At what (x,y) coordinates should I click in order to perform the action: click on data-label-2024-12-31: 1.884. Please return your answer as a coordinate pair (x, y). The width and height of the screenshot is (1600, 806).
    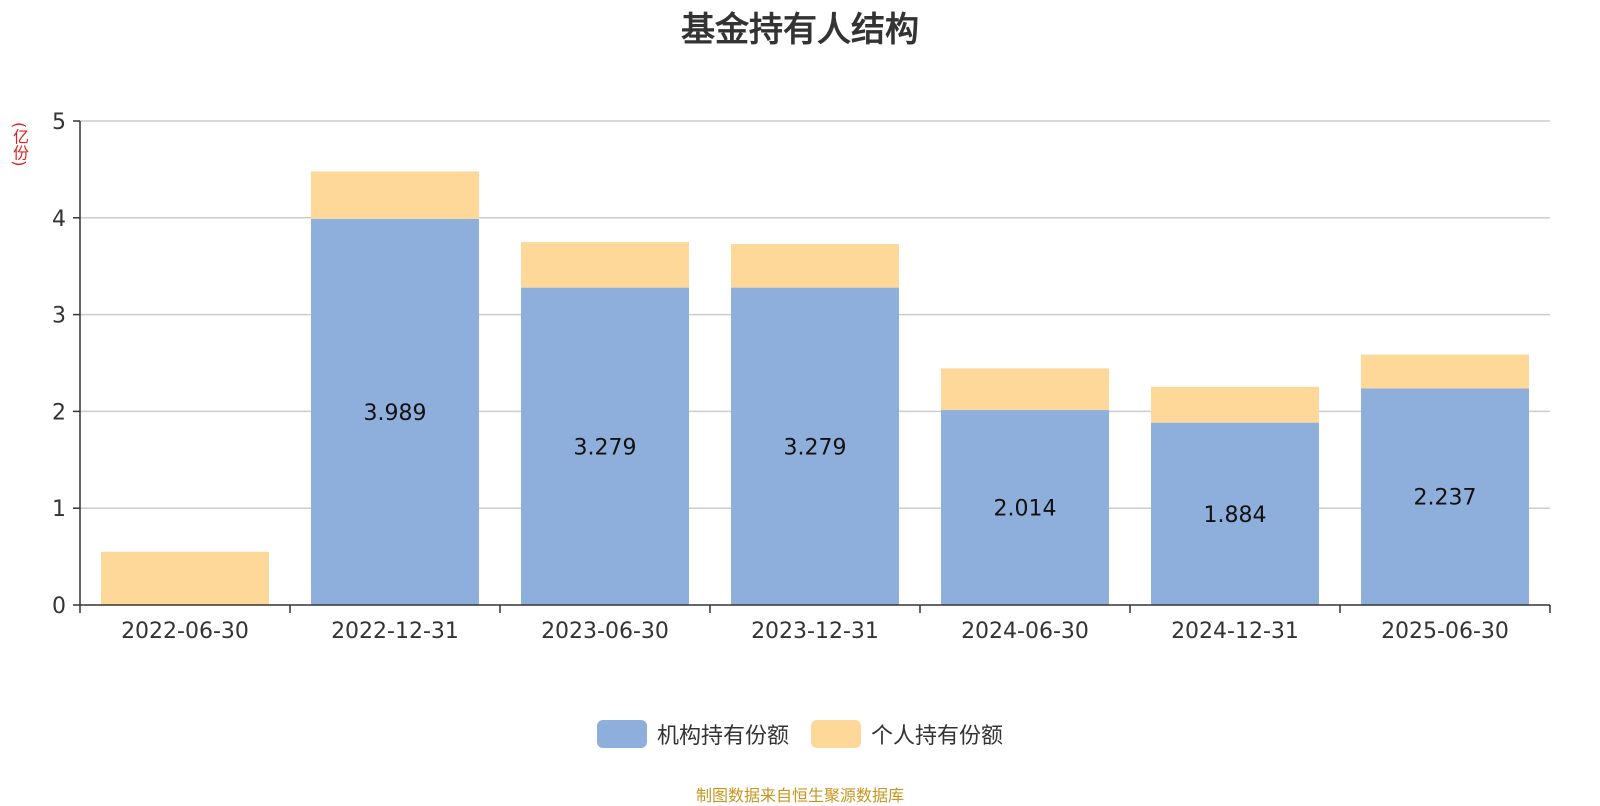
    Looking at the image, I should click on (1235, 515).